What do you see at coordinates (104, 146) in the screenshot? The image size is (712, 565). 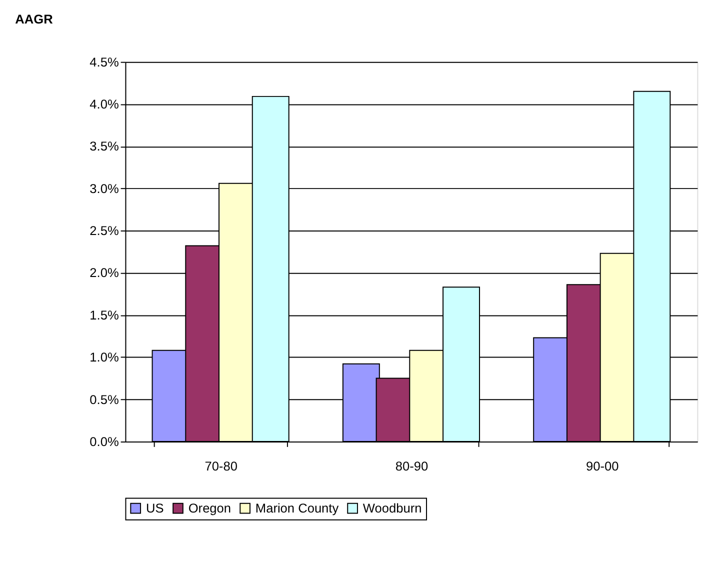 I see `y-tick-label: 3.5%` at bounding box center [104, 146].